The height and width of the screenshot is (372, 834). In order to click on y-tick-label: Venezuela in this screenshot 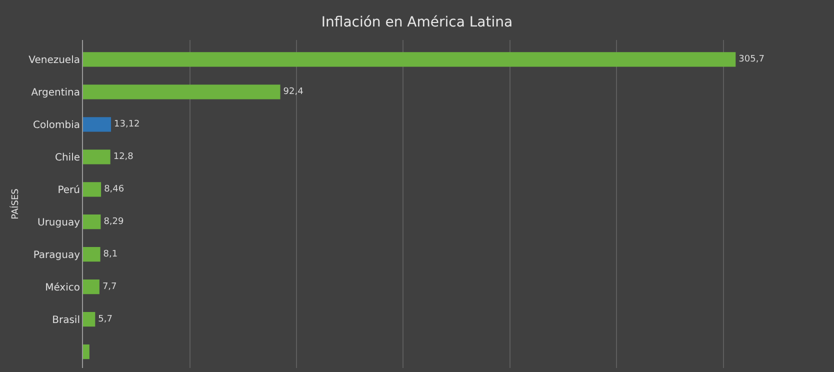, I will do `click(54, 60)`.